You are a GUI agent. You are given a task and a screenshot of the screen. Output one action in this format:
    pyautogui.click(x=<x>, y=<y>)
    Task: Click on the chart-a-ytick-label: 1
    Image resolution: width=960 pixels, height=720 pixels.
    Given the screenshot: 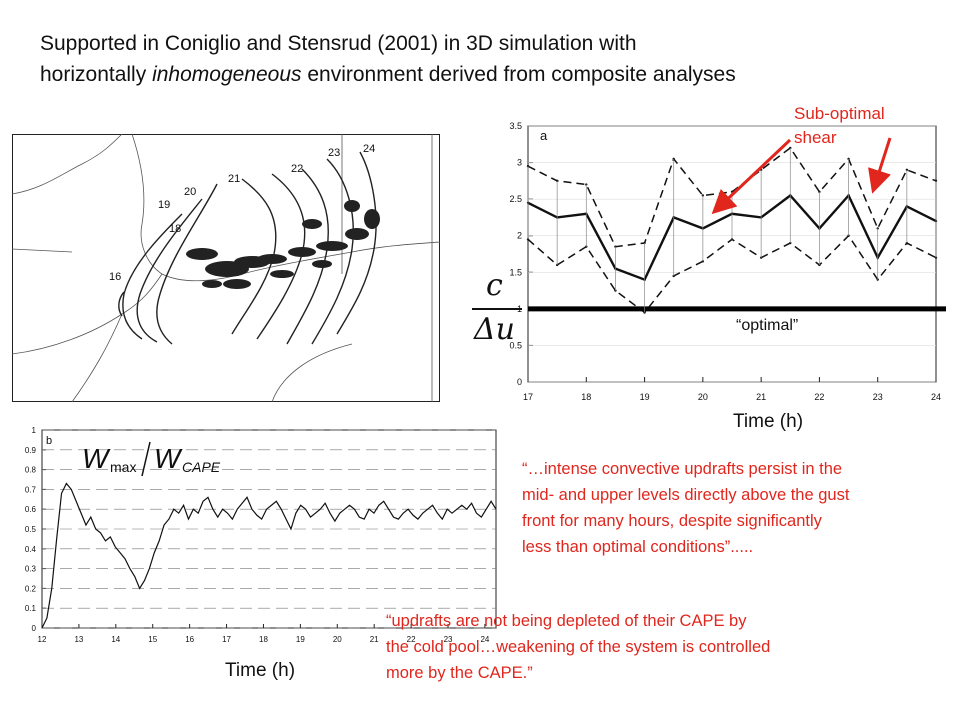 What is the action you would take?
    pyautogui.click(x=519, y=309)
    